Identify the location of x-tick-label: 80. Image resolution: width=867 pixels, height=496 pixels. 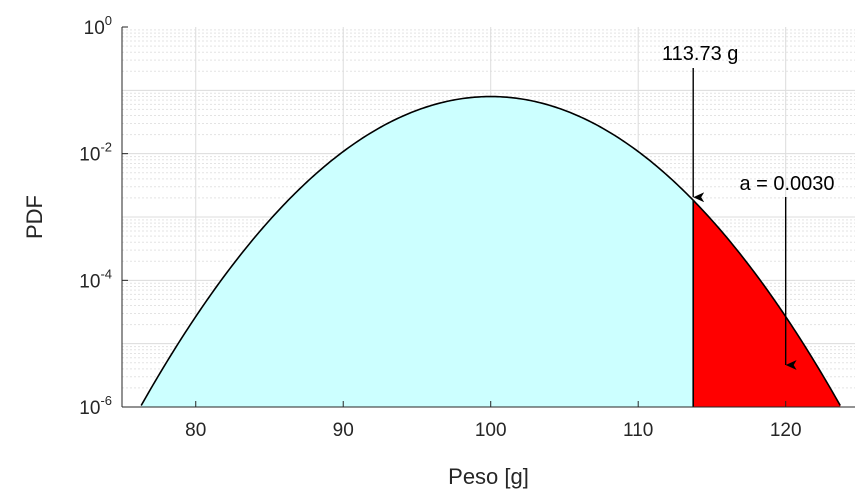
(195, 430).